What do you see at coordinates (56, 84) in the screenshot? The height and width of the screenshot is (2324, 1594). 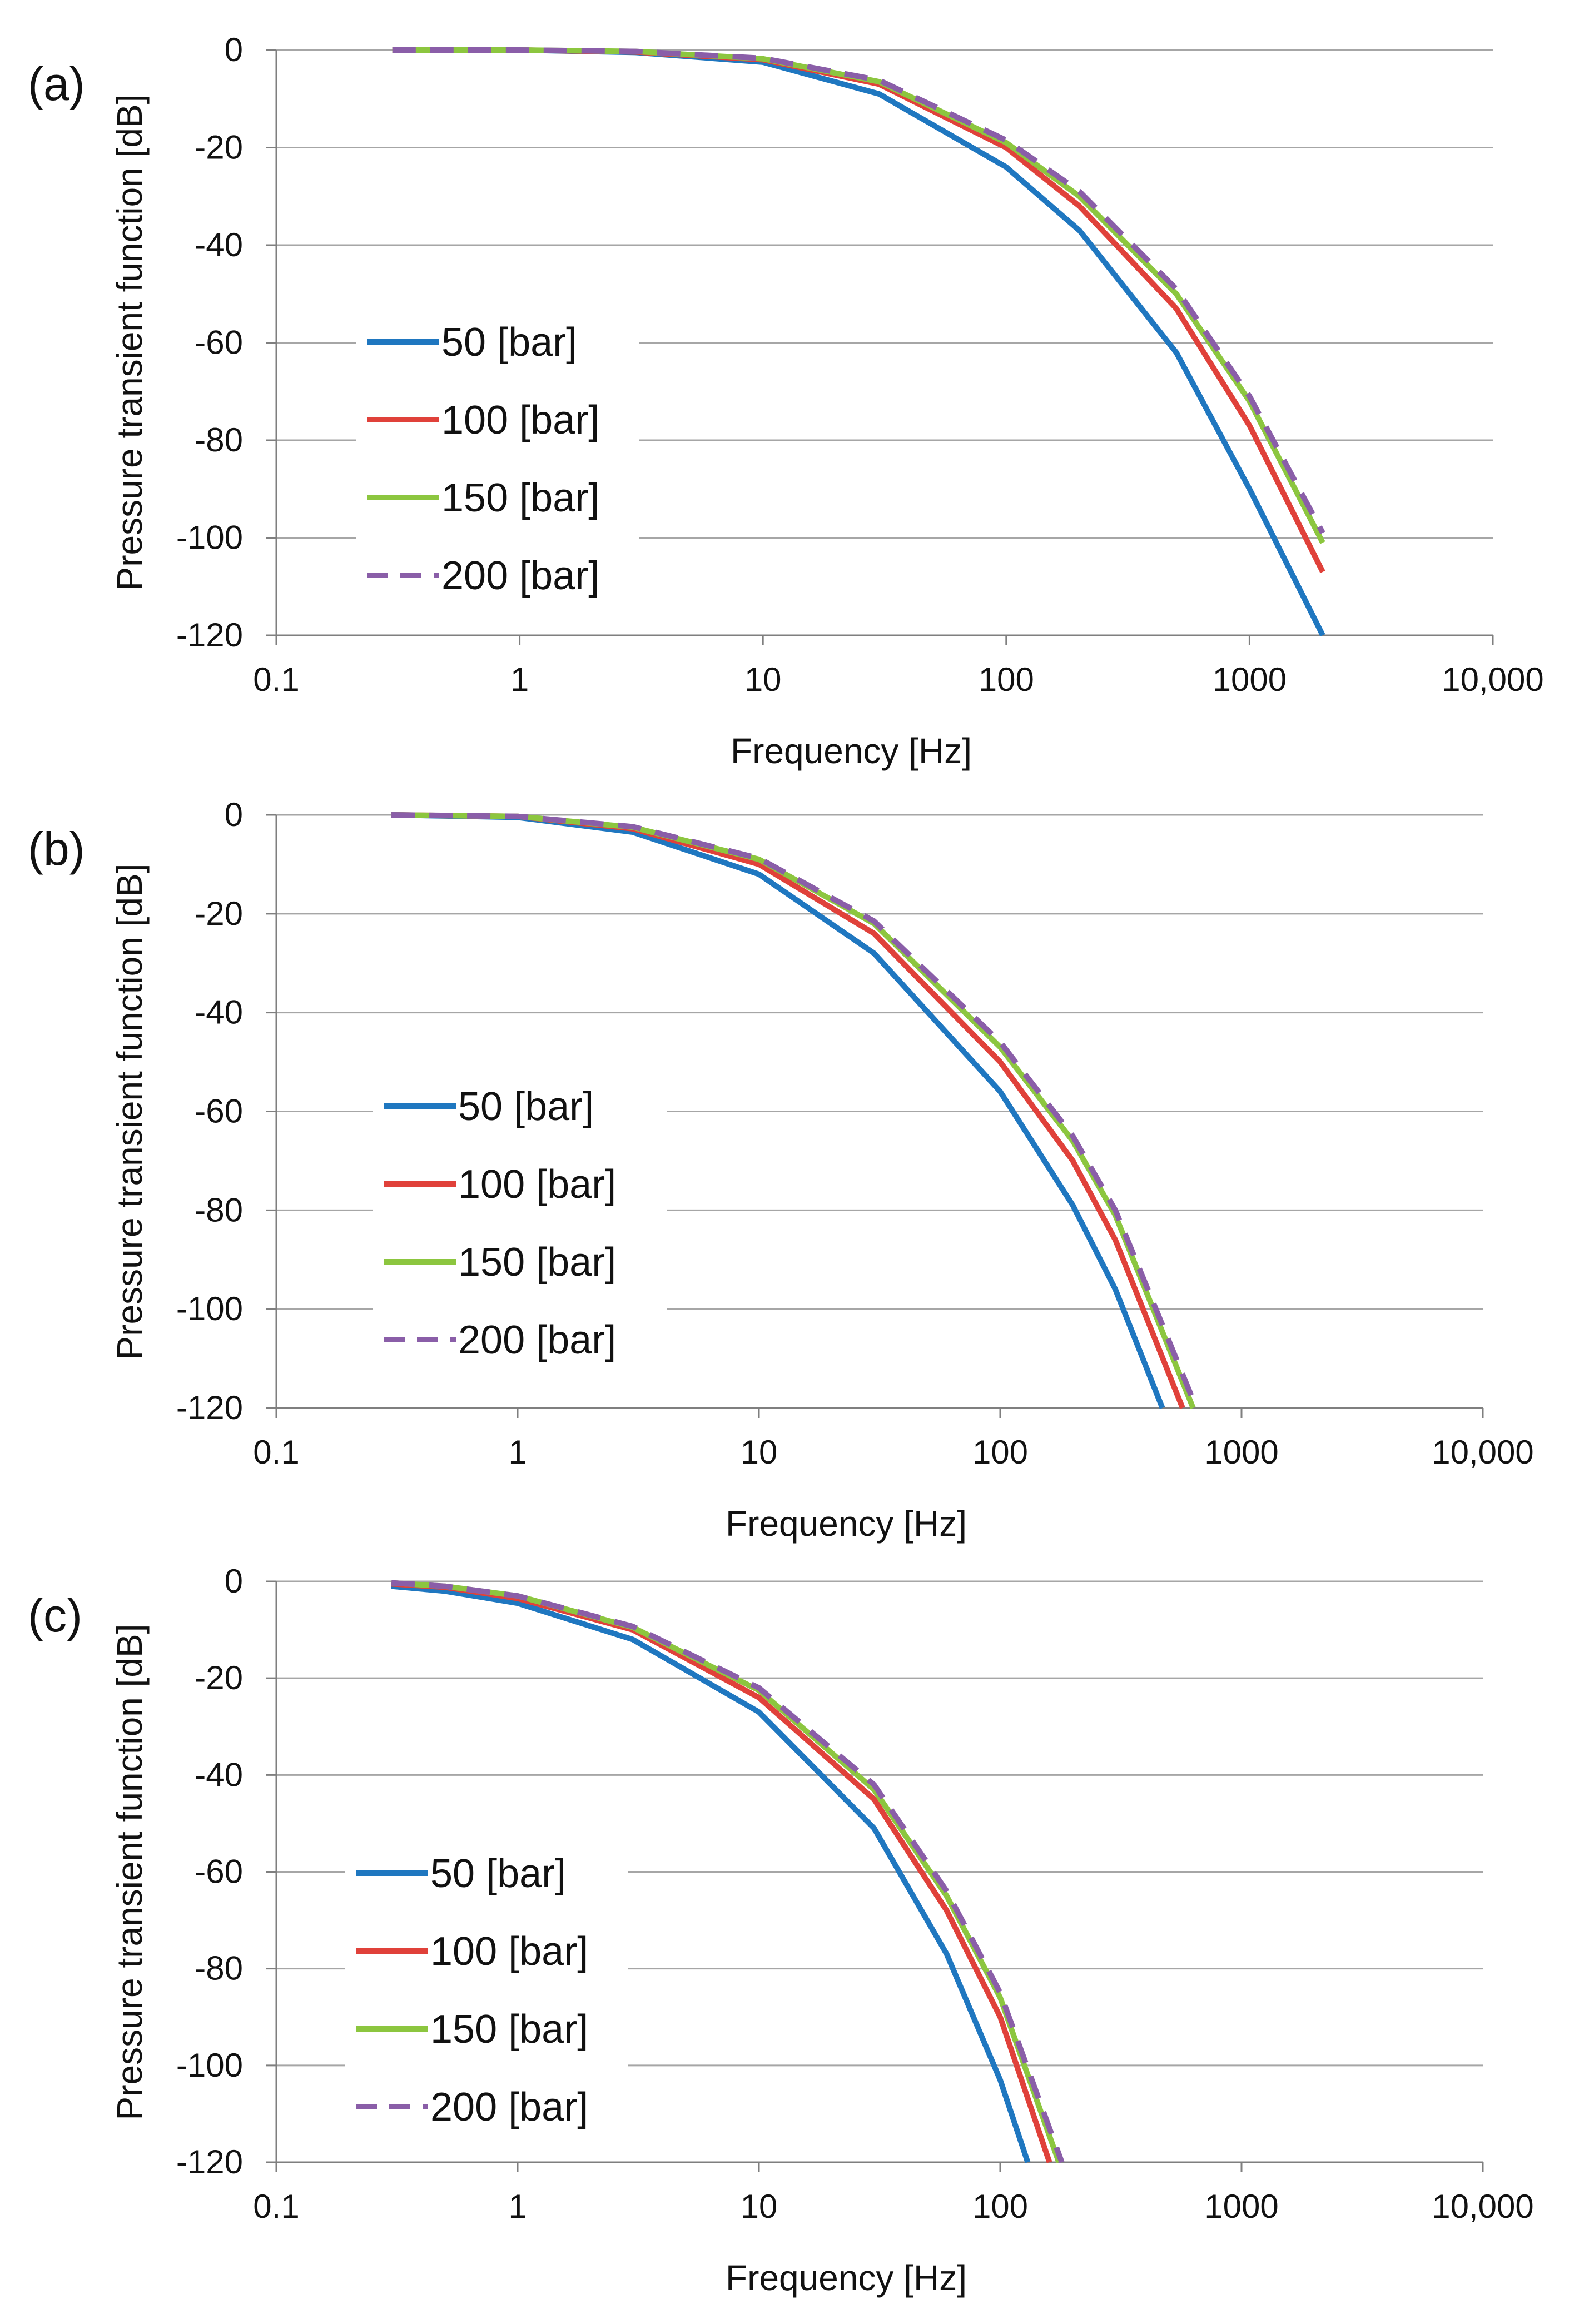 I see `panel-label: (a)` at bounding box center [56, 84].